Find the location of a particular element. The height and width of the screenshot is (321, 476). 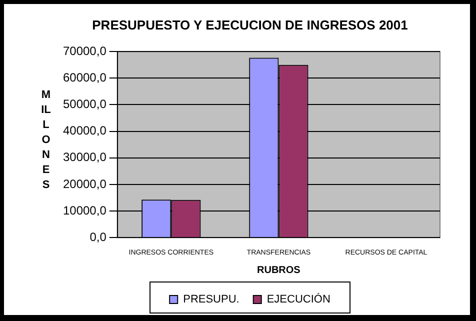

y-axis-title: MILLONES is located at coordinates (46, 140).